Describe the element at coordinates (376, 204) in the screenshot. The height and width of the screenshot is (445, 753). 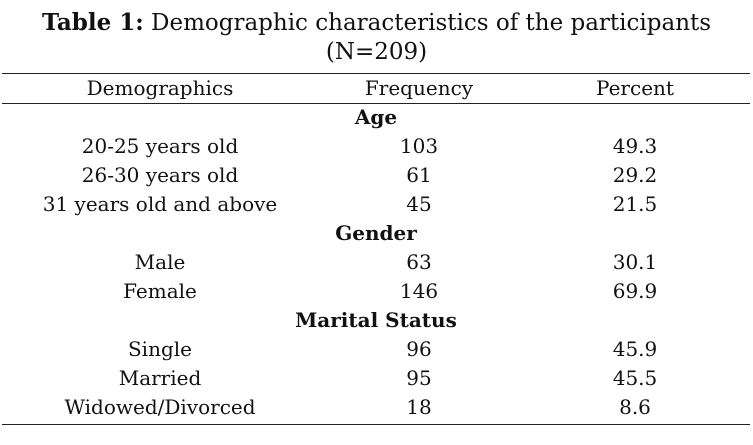
I see `table-row: 31 years old and above 45 21.5` at that location.